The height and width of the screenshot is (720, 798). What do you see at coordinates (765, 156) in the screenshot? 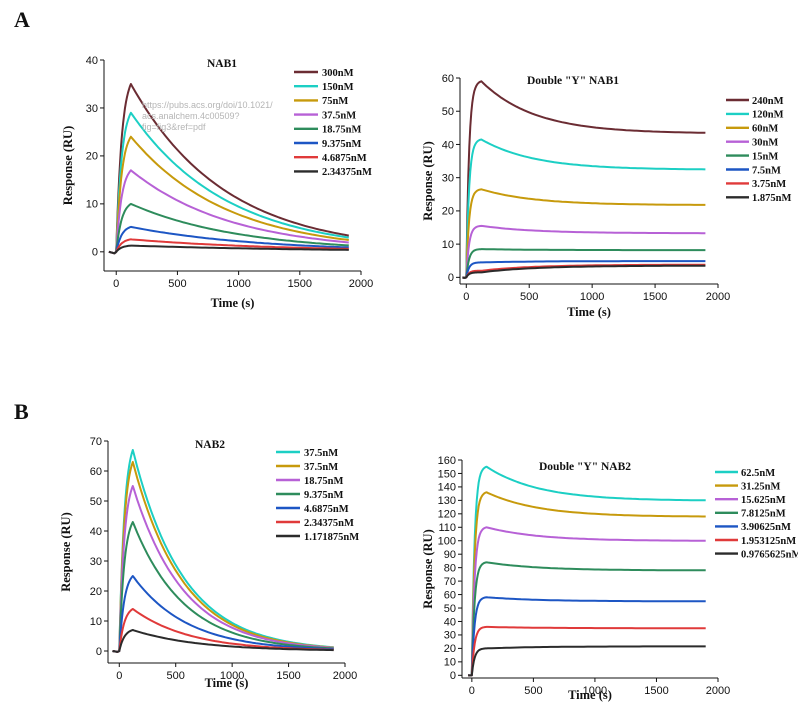
I see `legend-label: 15nM` at bounding box center [765, 156].